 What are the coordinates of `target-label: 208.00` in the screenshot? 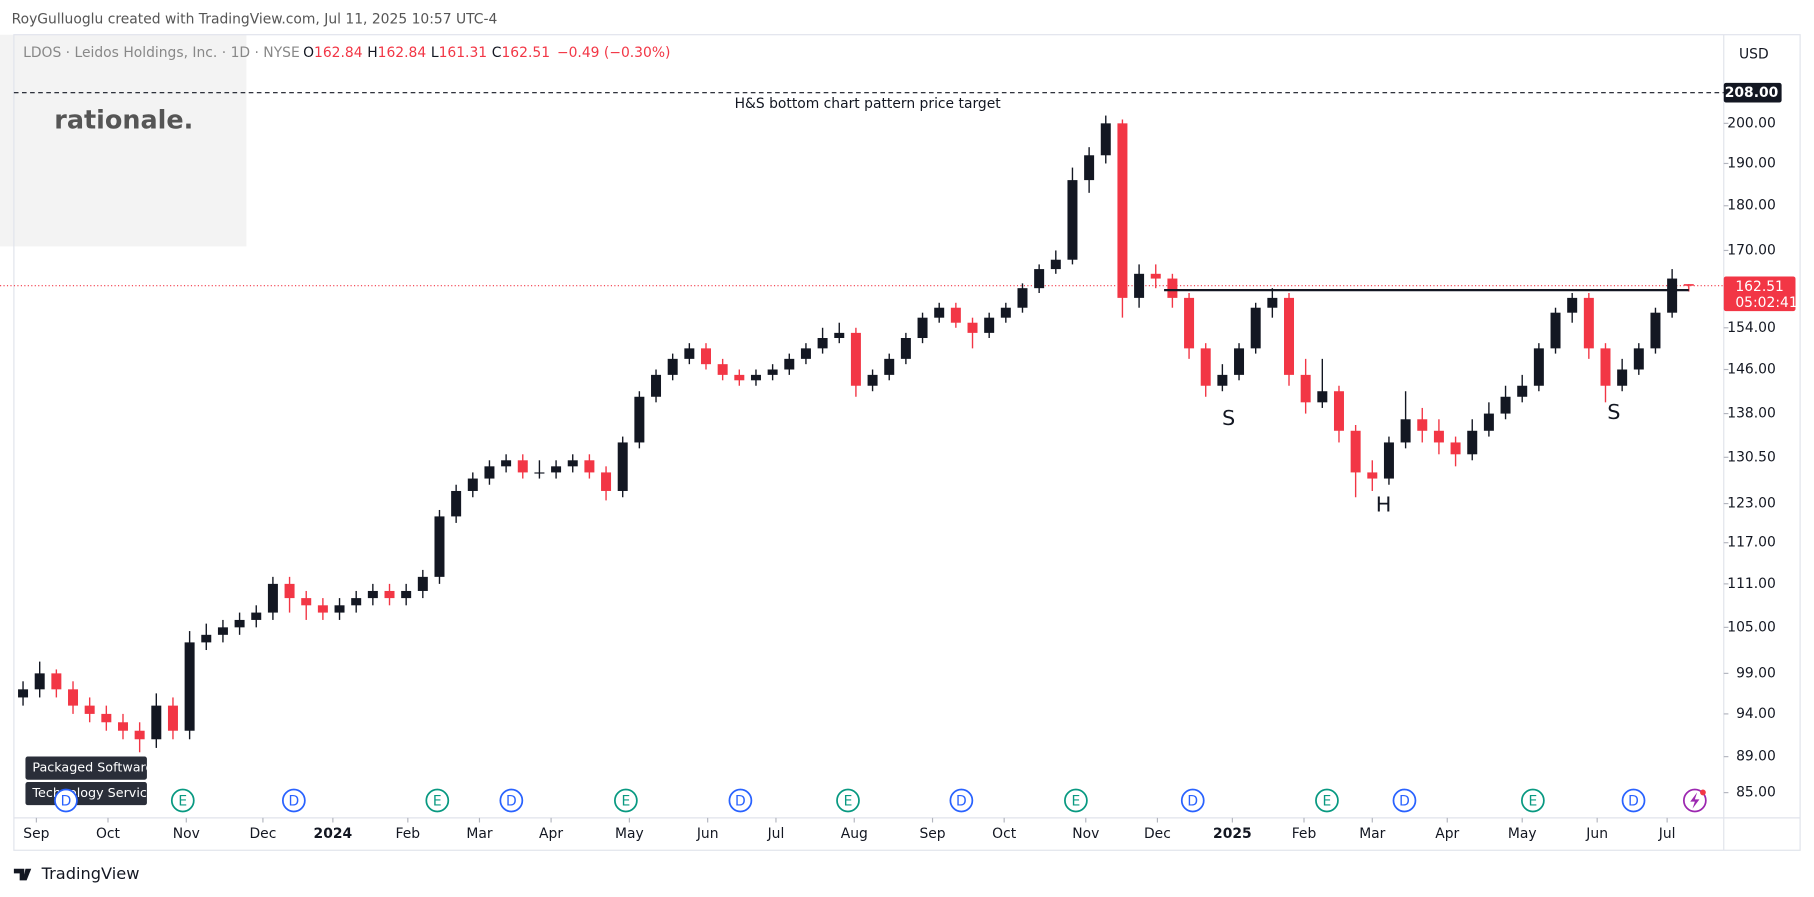 It's located at (1752, 93).